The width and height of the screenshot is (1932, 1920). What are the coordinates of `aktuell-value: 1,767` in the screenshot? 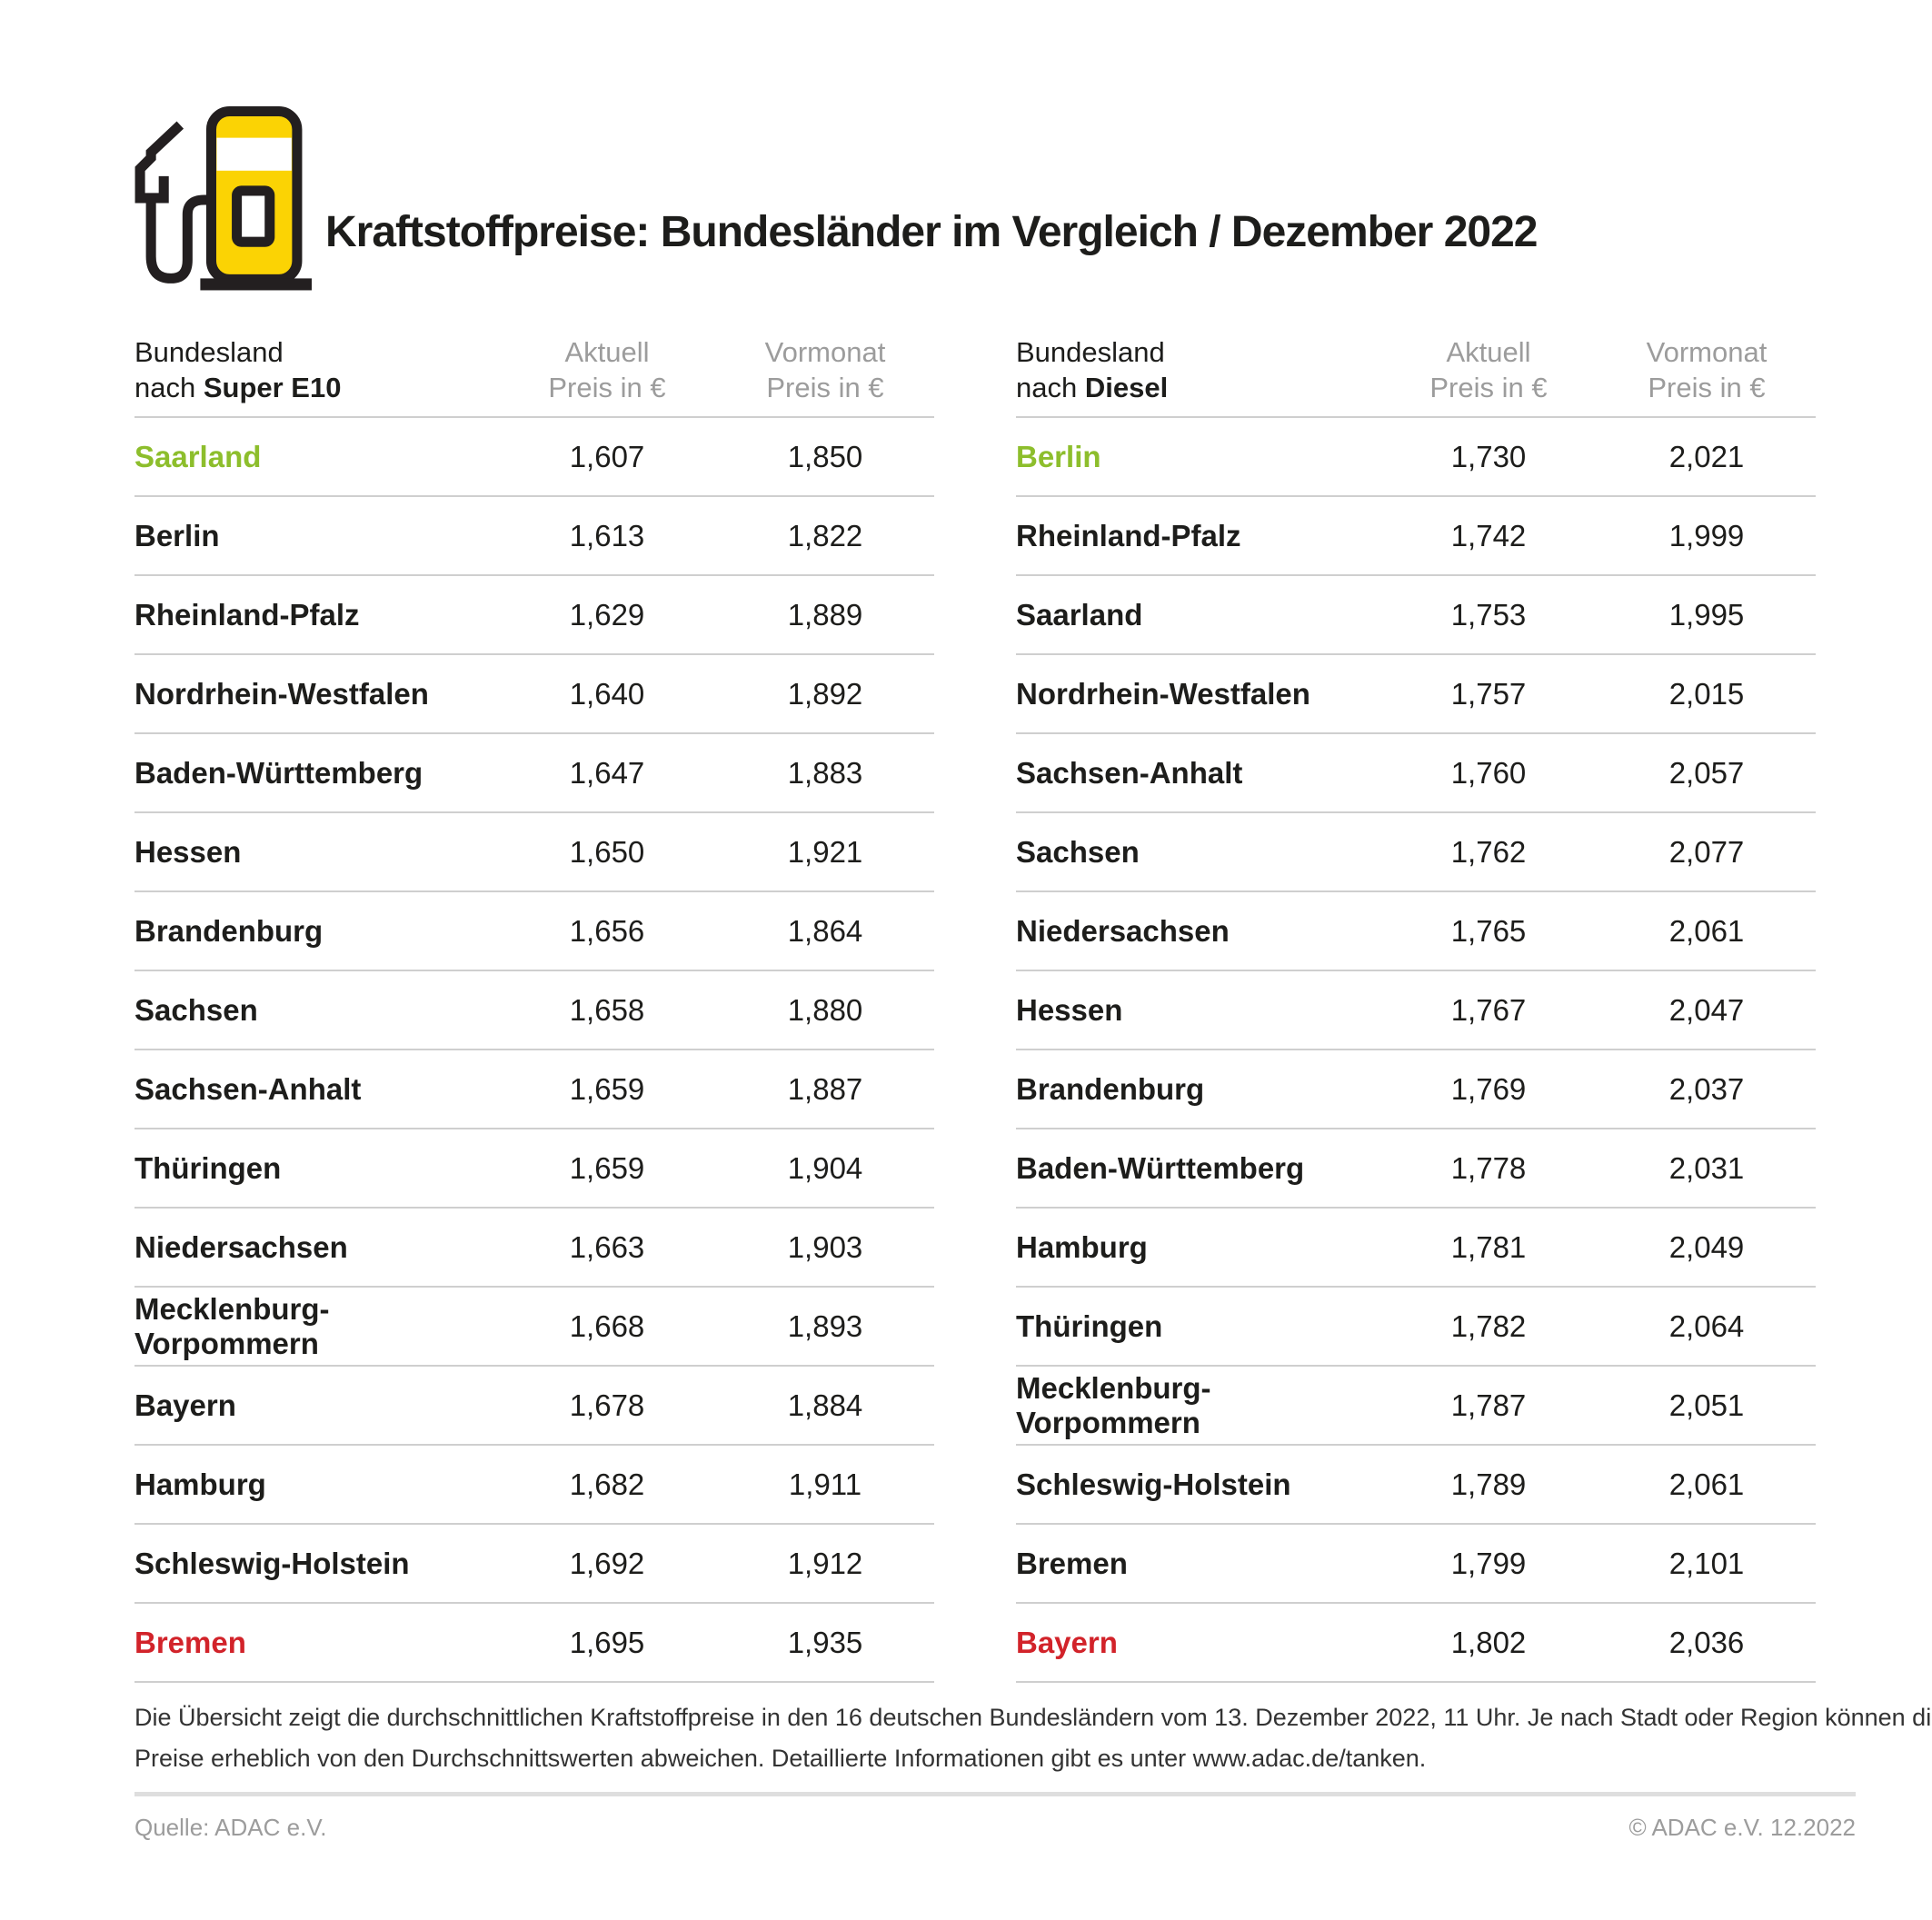 It's located at (1489, 1009).